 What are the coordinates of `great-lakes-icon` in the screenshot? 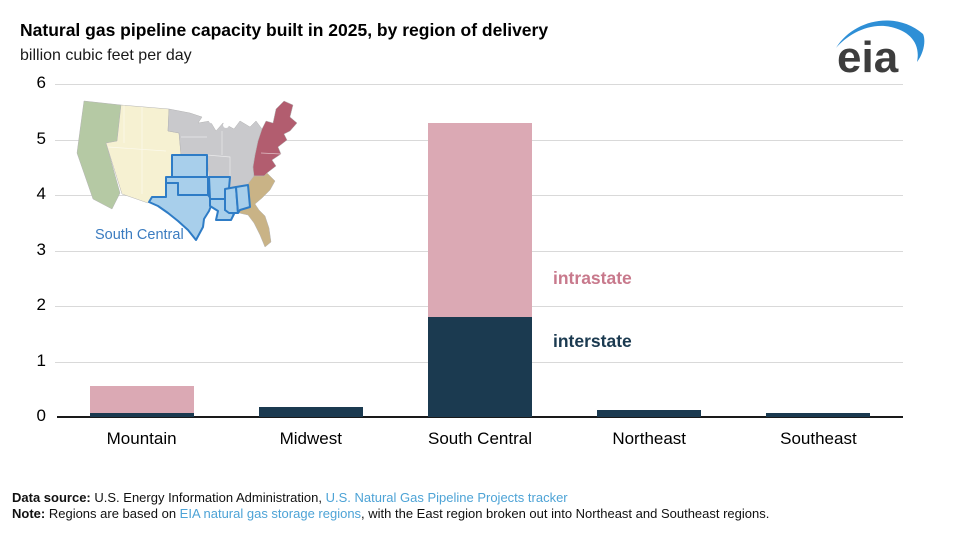 It's located at (218, 122).